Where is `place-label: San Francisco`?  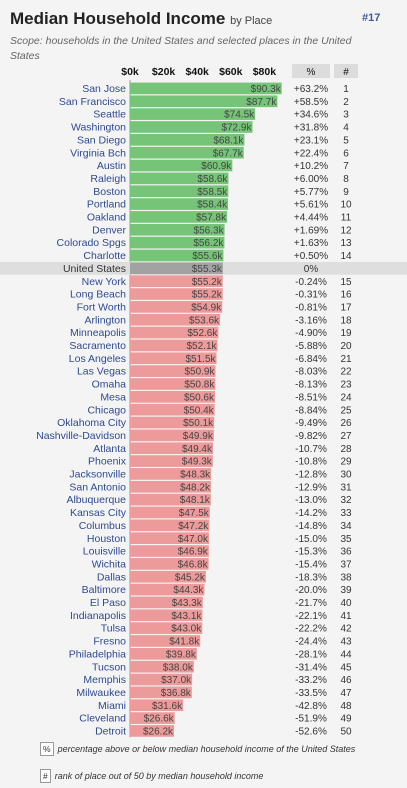 place-label: San Francisco is located at coordinates (92, 102).